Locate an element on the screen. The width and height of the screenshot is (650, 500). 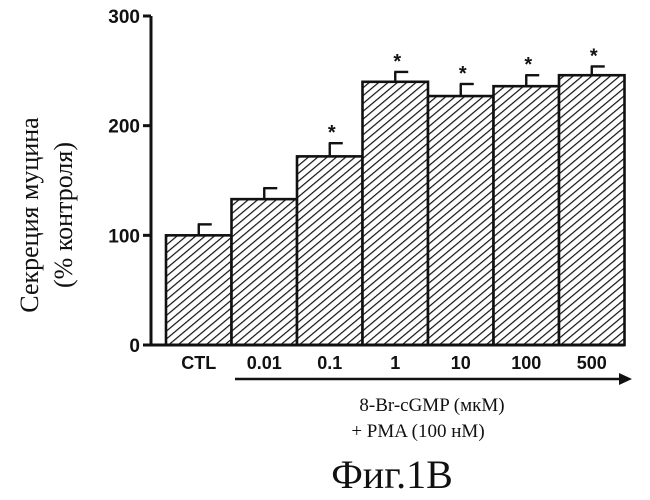
y-tick-label: 200 is located at coordinates (124, 127).